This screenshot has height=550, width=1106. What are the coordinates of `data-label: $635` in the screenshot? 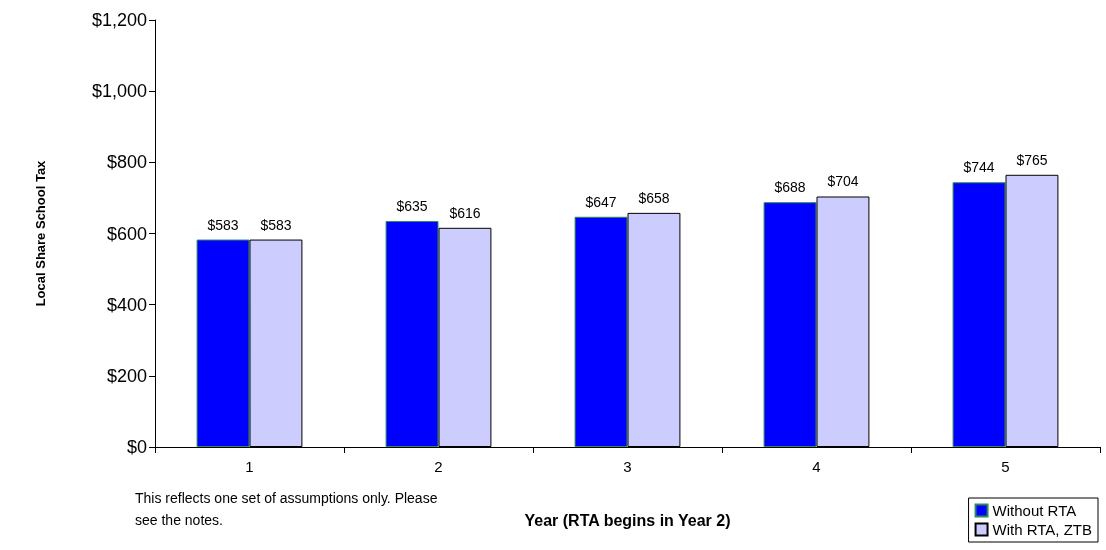 It's located at (412, 206).